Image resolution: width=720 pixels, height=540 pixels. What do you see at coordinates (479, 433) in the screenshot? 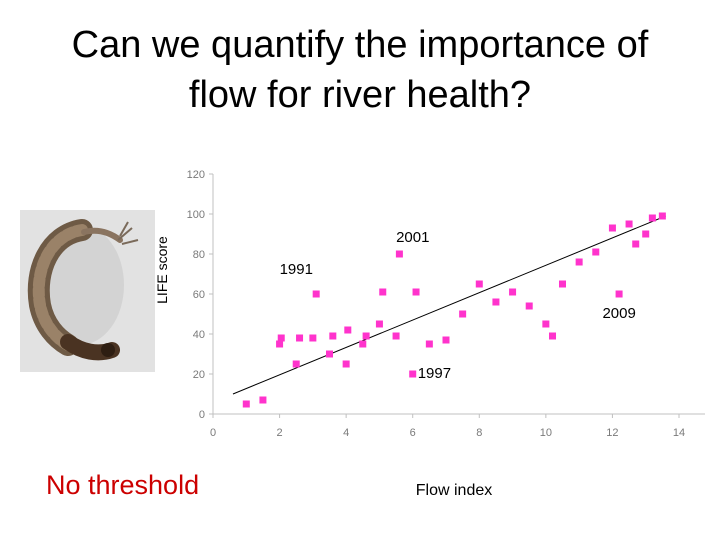
I see `x-tick-label: 8` at bounding box center [479, 433].